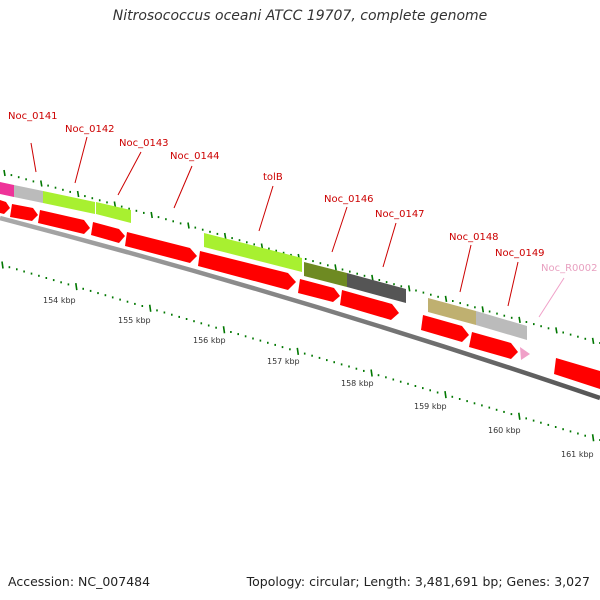 Image resolution: width=600 pixels, height=600 pixels. What do you see at coordinates (195, 156) in the screenshot?
I see `gene-label: Noc_0144` at bounding box center [195, 156].